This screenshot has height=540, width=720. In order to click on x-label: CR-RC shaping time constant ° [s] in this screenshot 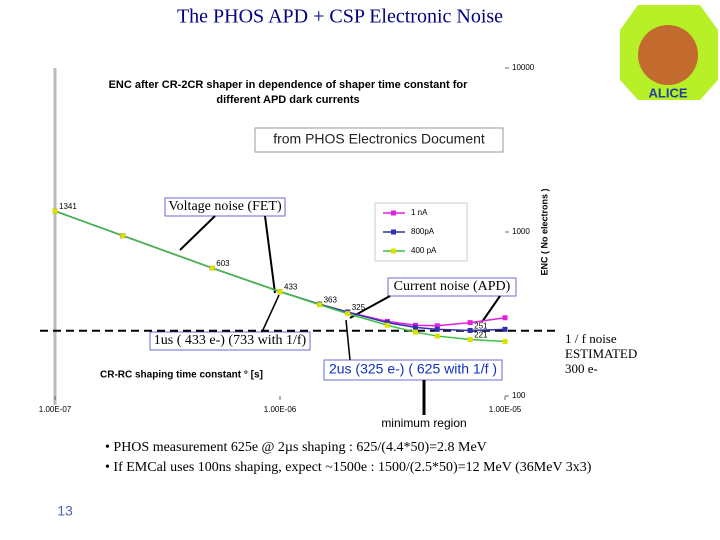, I will do `click(181, 375)`.